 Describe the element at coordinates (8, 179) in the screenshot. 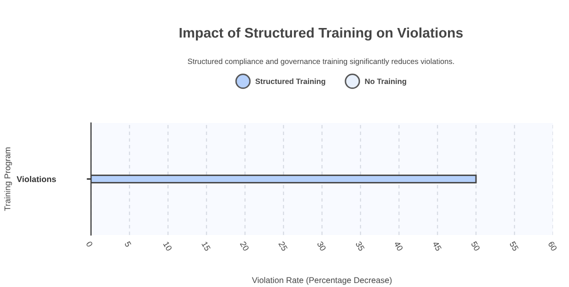

I see `y-axis-title: Training Program` at that location.